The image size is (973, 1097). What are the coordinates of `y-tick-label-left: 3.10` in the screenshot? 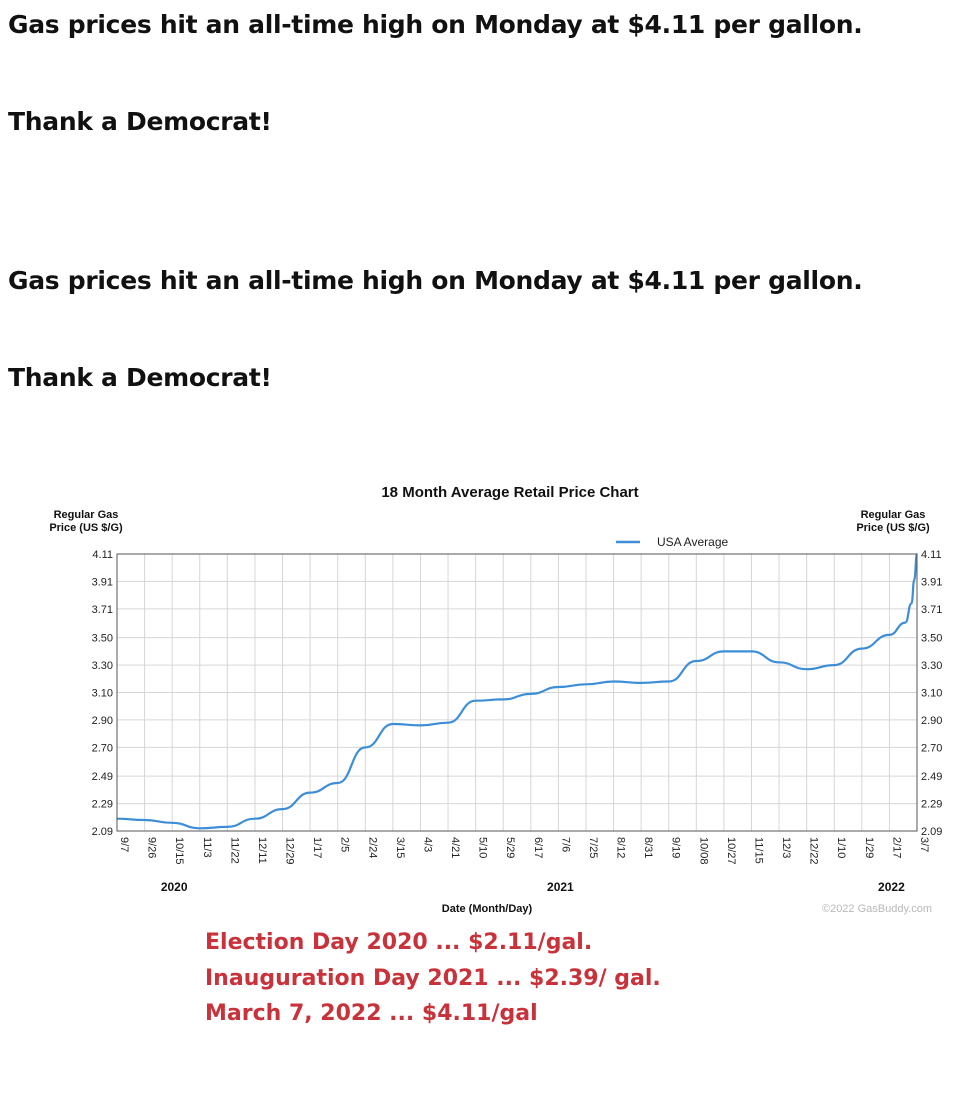 It's located at (102, 694).